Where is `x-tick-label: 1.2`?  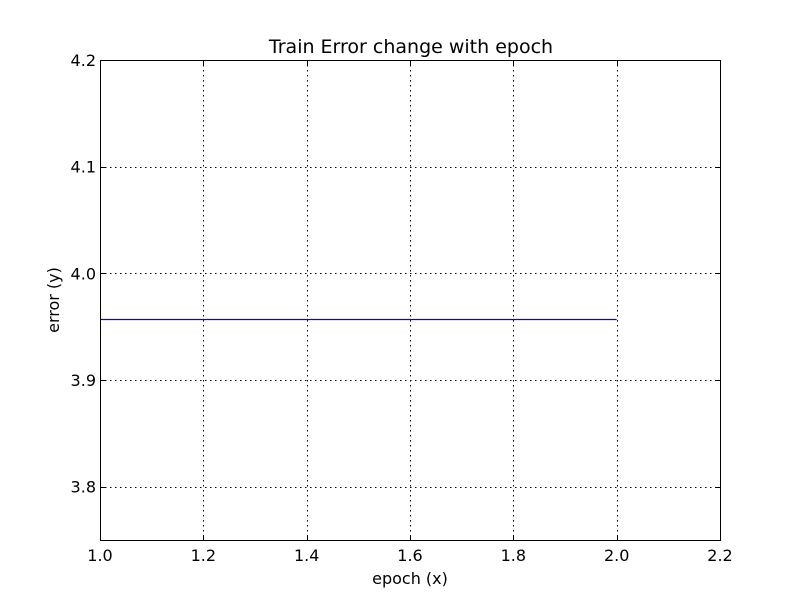
x-tick-label: 1.2 is located at coordinates (203, 555).